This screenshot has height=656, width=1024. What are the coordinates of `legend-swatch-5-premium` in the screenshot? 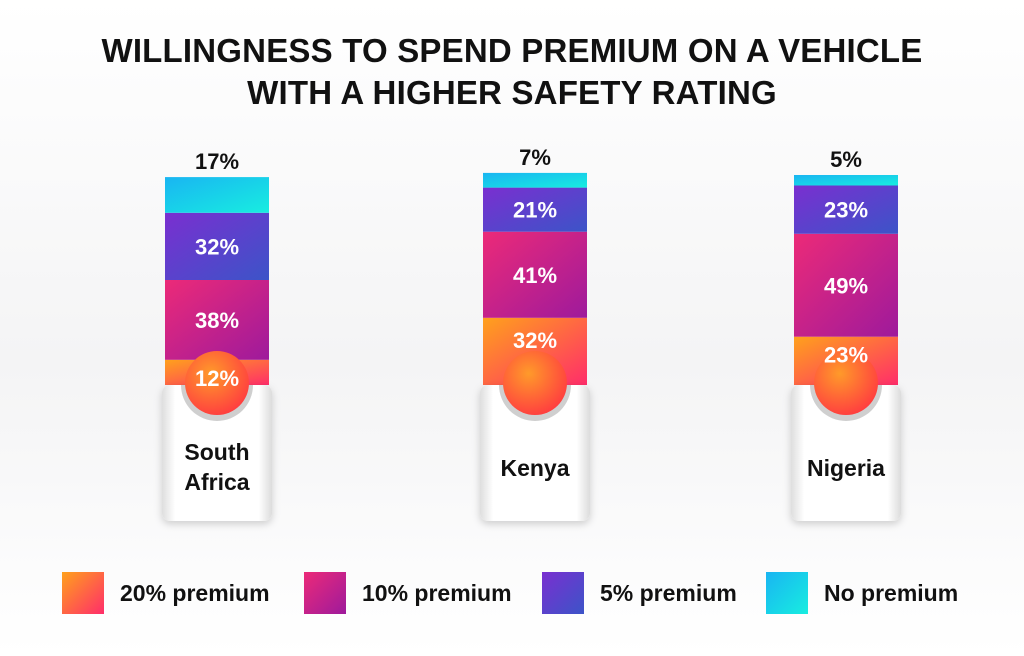 It's located at (563, 593).